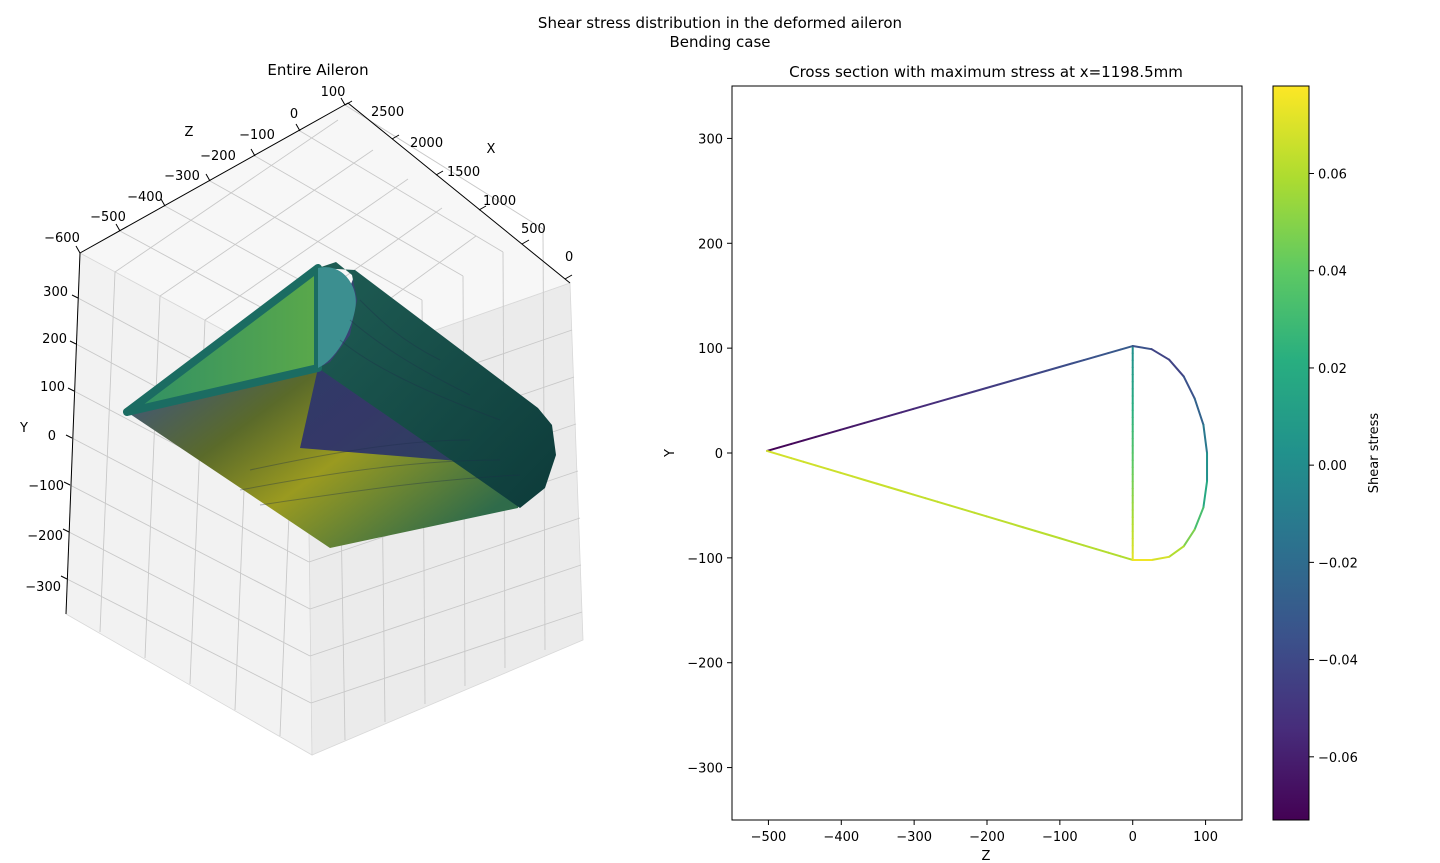  Describe the element at coordinates (182, 176) in the screenshot. I see `z-tick-label: −300` at that location.